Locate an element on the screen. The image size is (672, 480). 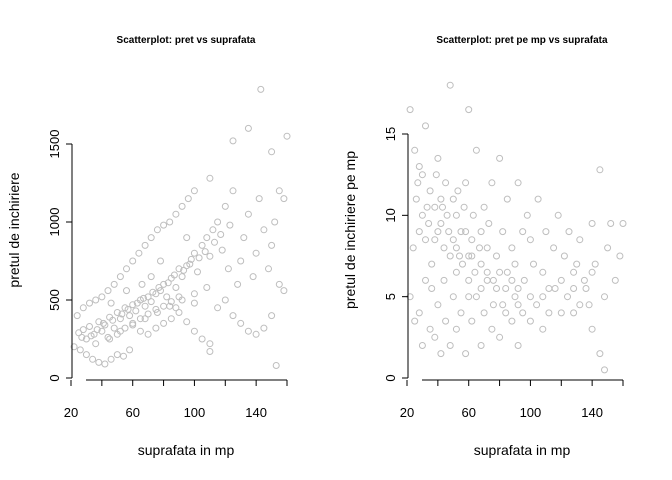
y-ticks: 0 500 1000 1500 is located at coordinates (59, 256).